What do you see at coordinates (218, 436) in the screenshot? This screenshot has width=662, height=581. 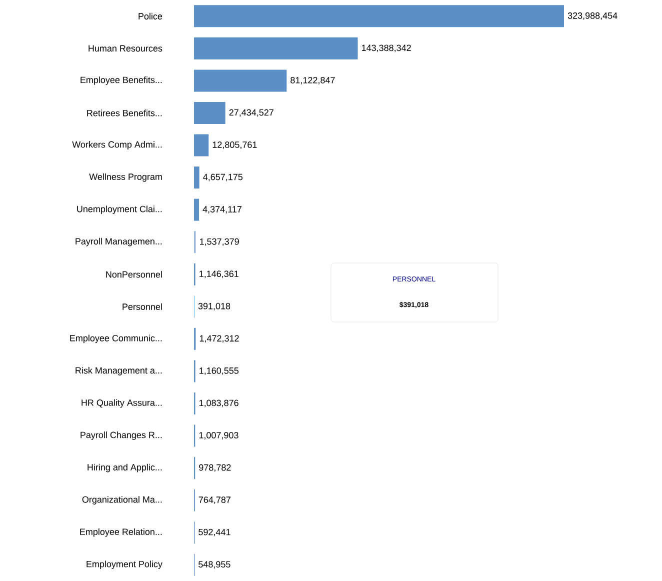 I see `data-label: 1,007,903` at bounding box center [218, 436].